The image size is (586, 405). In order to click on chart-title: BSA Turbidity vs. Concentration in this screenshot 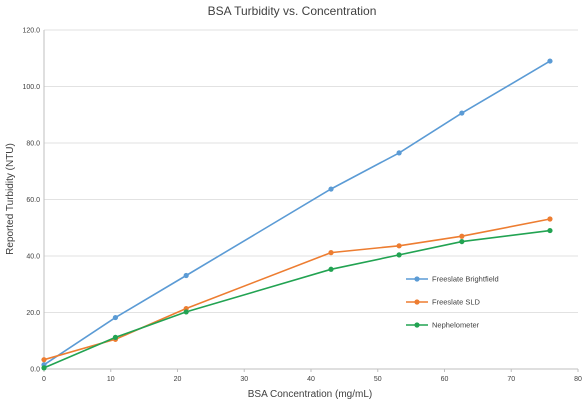, I will do `click(292, 11)`.